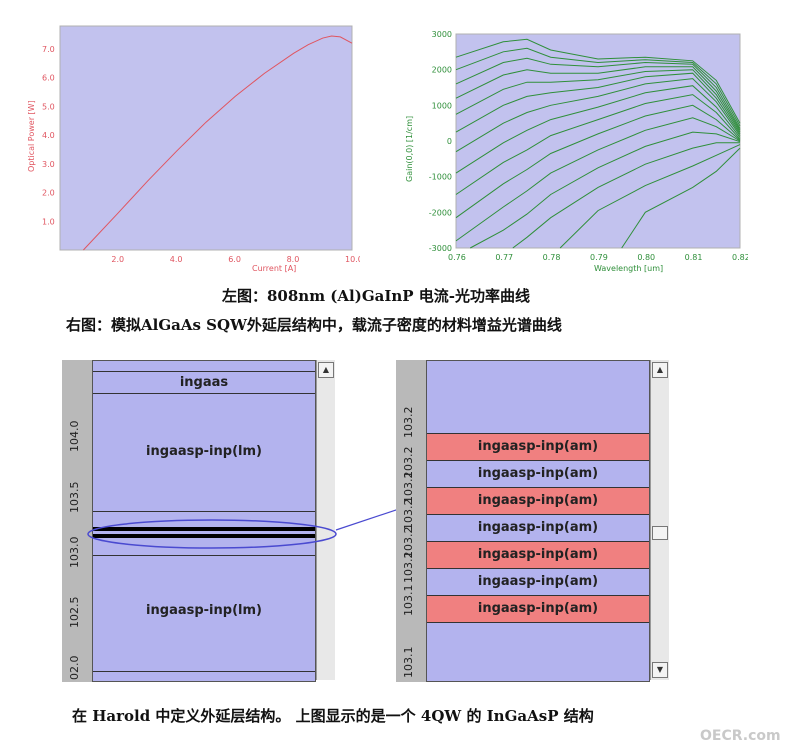  Describe the element at coordinates (440, 177) in the screenshot. I see `y-tick-label: -1000` at that location.